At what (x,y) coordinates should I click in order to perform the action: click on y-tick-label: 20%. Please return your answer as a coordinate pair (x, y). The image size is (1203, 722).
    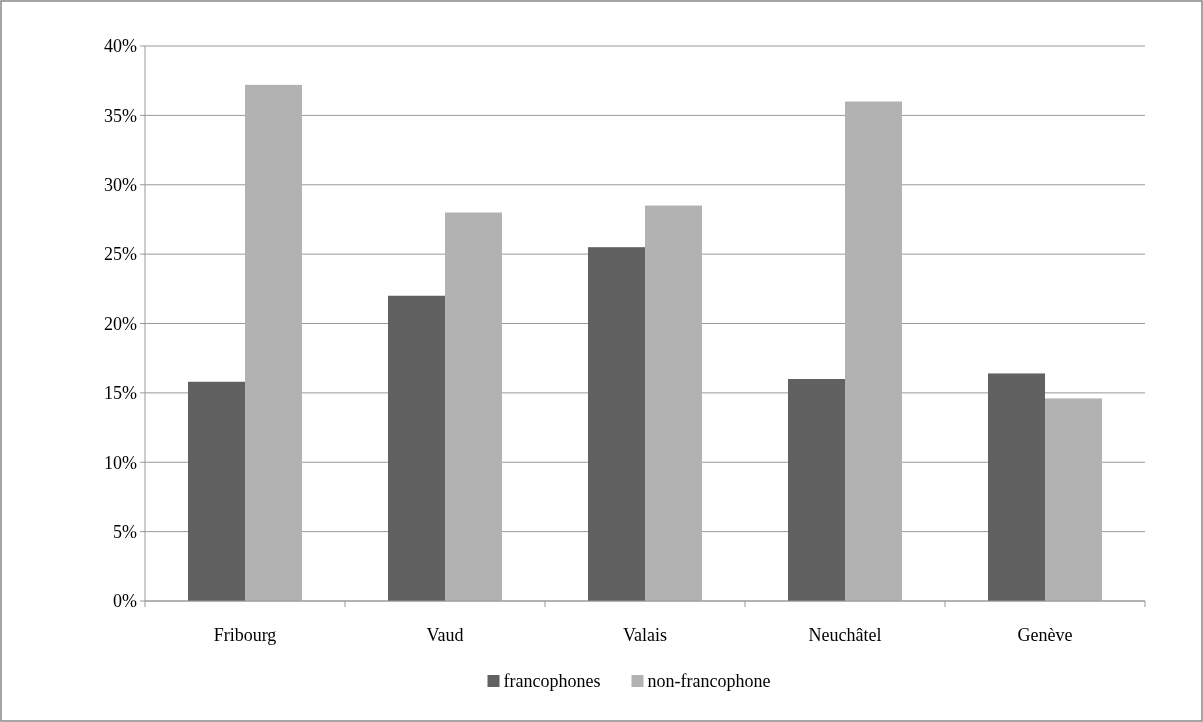
    Looking at the image, I should click on (120, 323).